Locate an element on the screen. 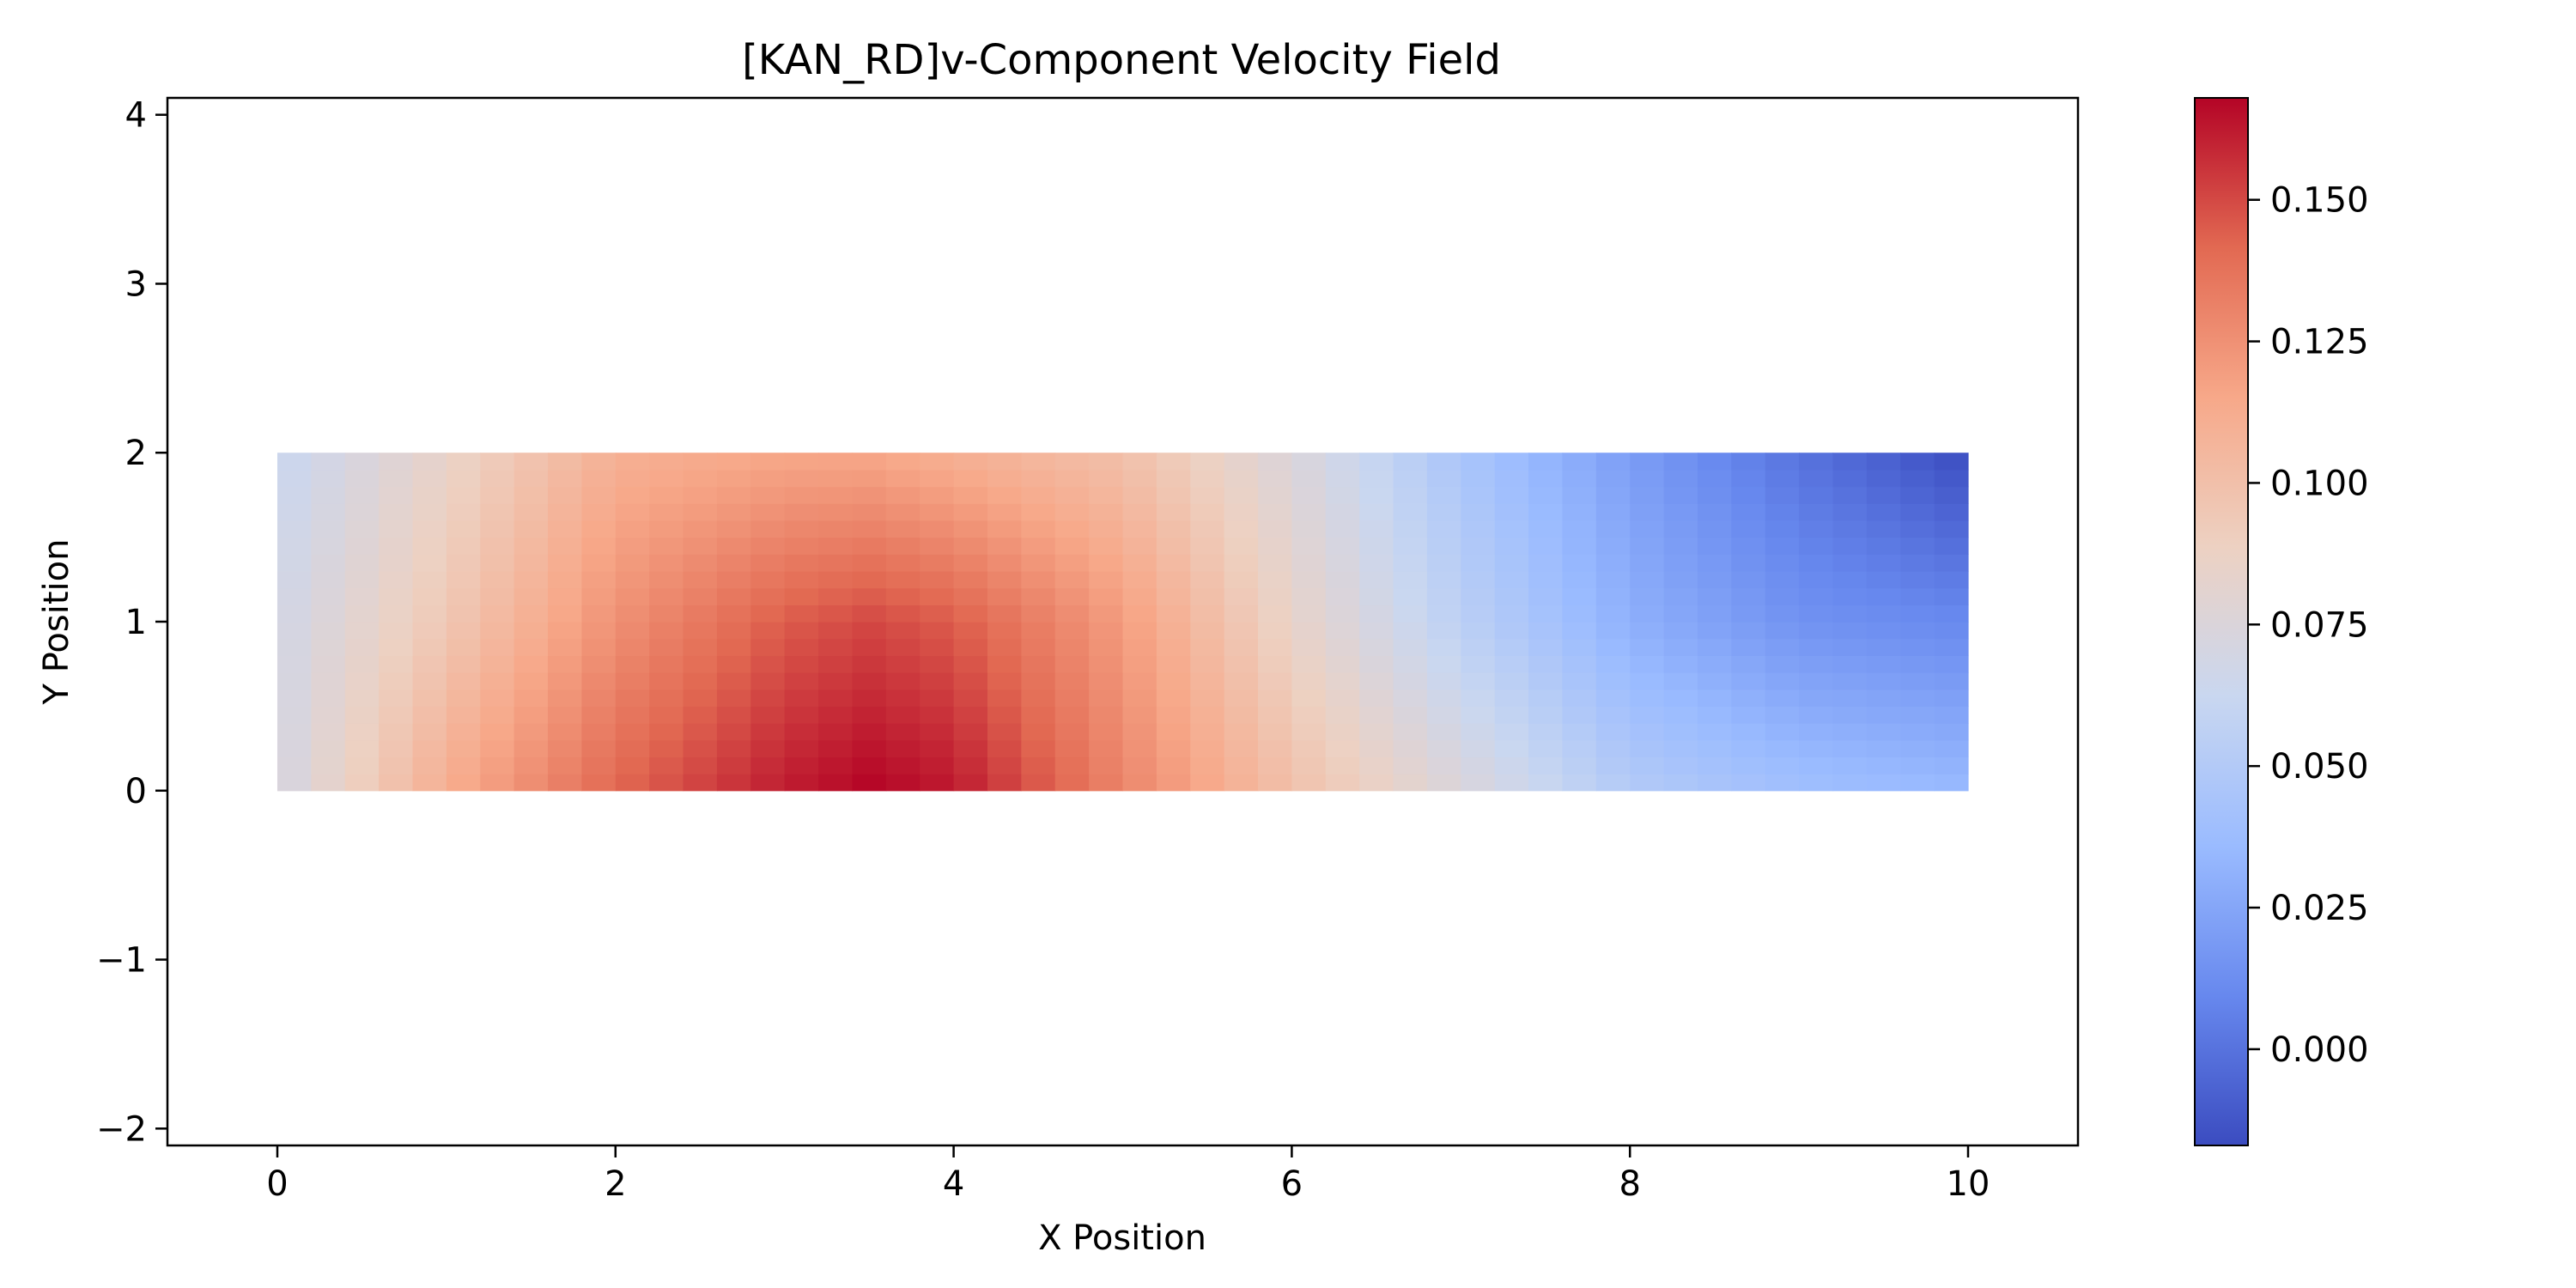 The image size is (2576, 1288). colorbar is located at coordinates (2222, 621).